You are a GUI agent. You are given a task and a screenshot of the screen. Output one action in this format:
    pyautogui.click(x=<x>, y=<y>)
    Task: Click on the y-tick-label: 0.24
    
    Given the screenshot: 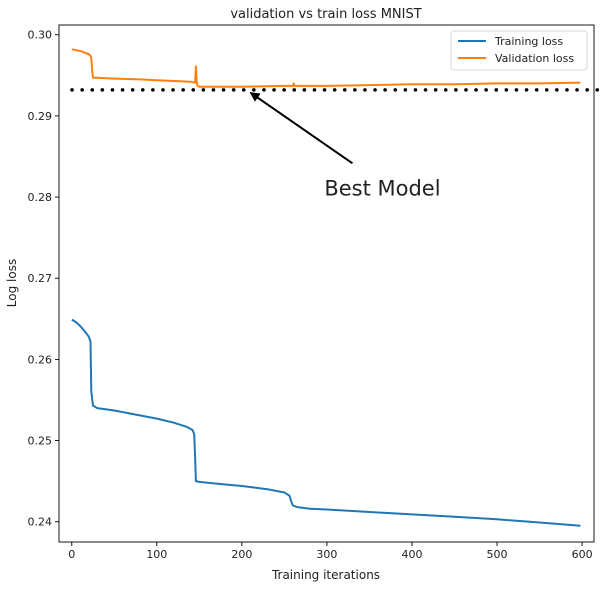 What is the action you would take?
    pyautogui.click(x=40, y=522)
    